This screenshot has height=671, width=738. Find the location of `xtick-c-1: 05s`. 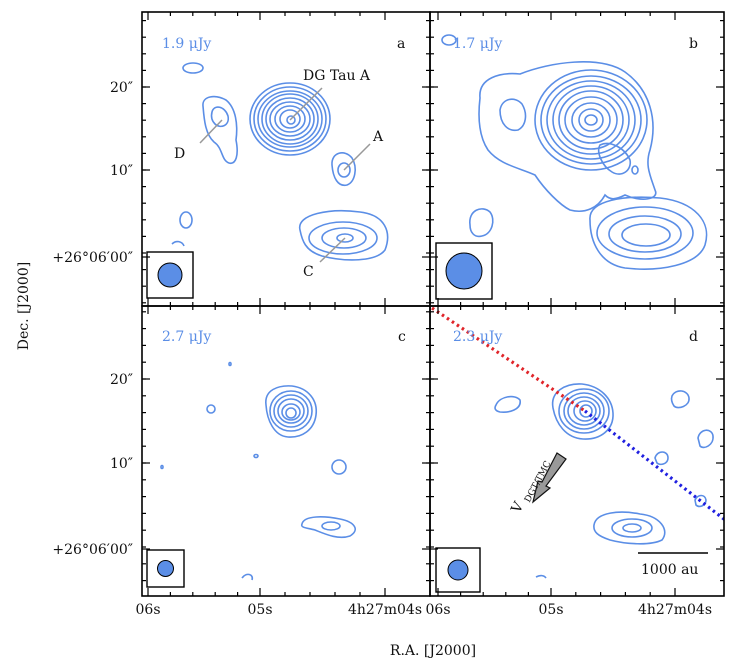

xtick-c-1: 05s is located at coordinates (260, 610).